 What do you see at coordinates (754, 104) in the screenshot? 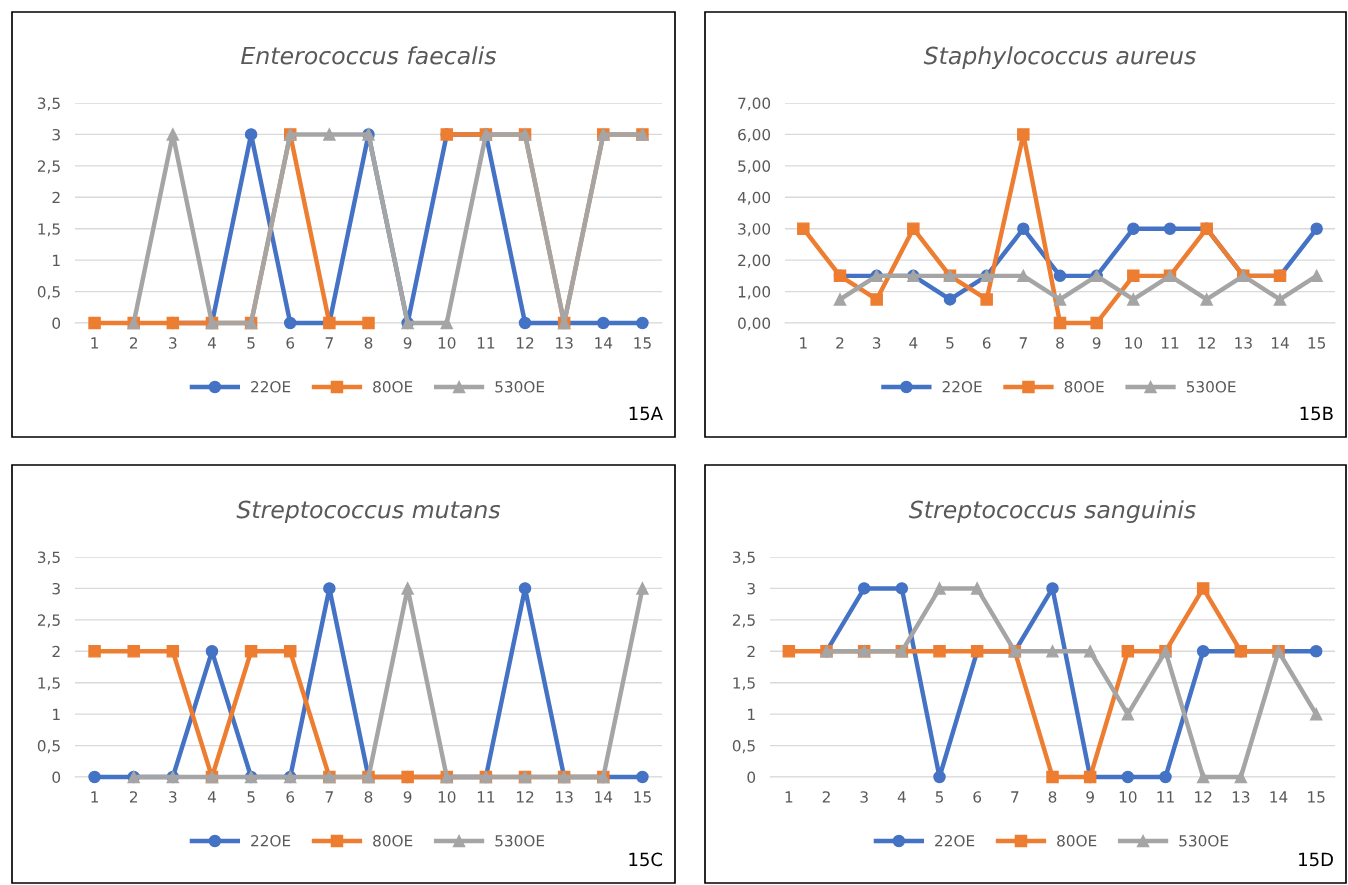
I see `y-tick-label: 7,00` at bounding box center [754, 104].